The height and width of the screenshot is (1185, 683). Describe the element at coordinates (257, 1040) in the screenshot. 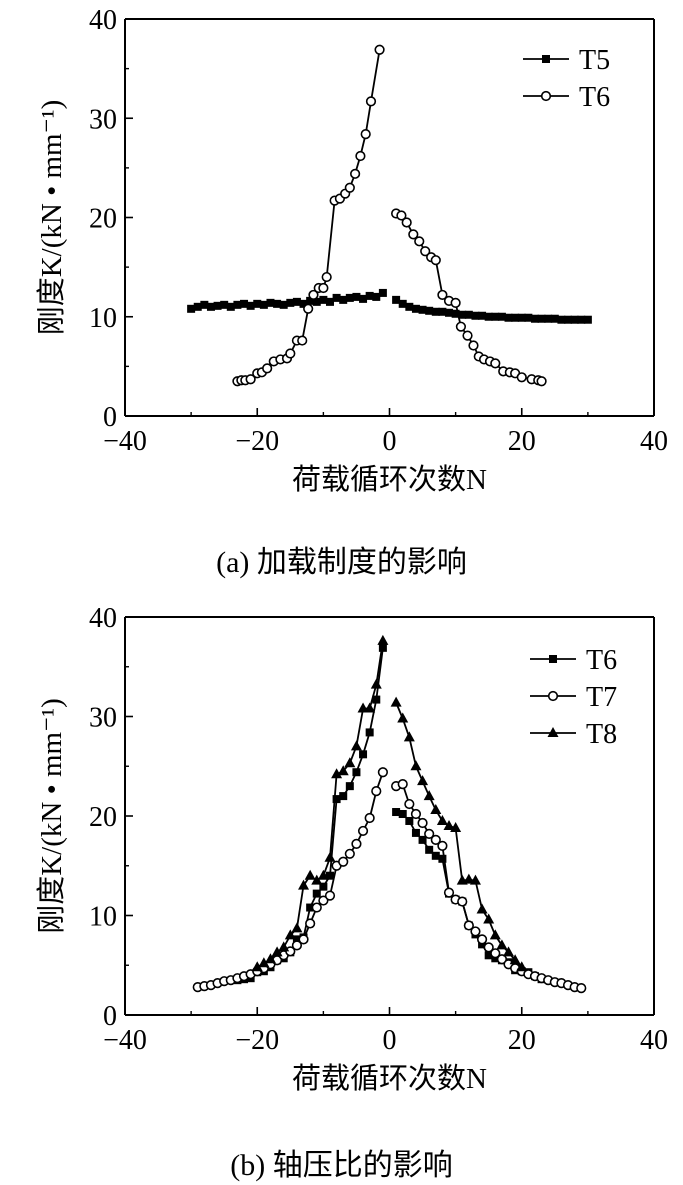

I see `x-tick-label: −20` at that location.